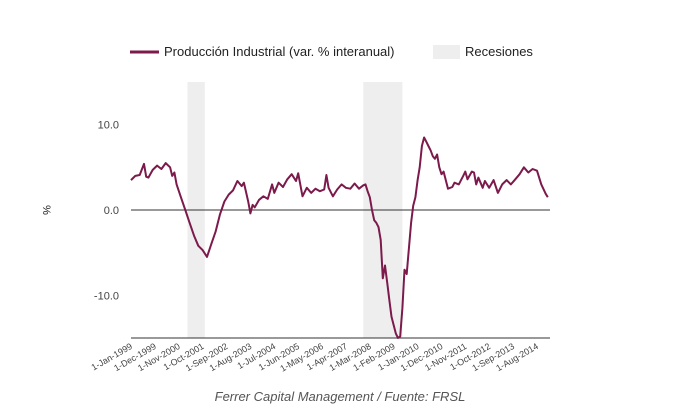  I want to click on y-axis: 10.0 0.0 -10.0, so click(106, 211).